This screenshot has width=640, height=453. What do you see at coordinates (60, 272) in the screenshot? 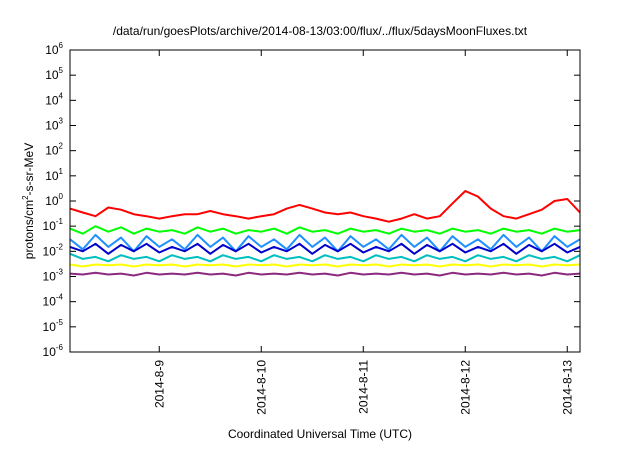
I see `y-tick-label-exp: -3` at bounding box center [60, 272].